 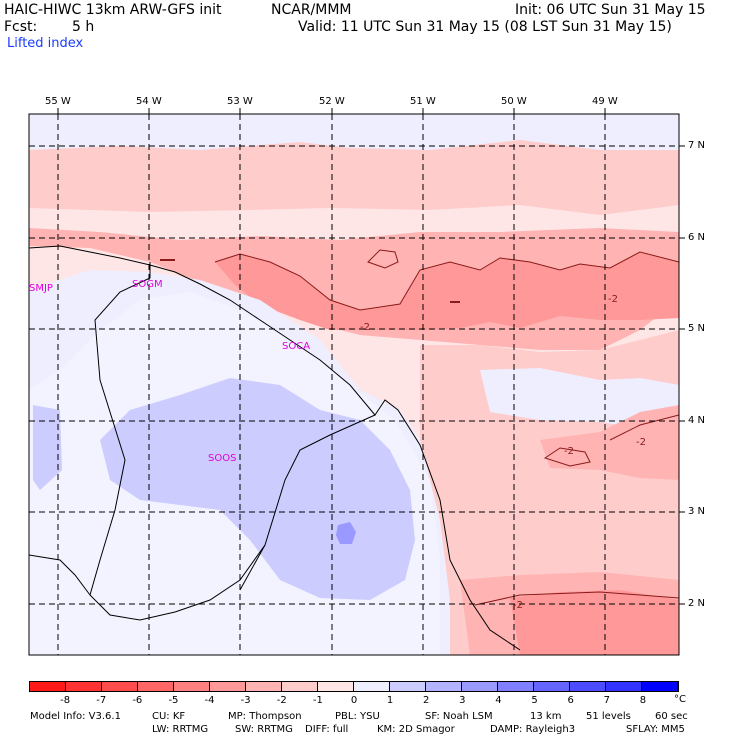 I want to click on colorbar-tick-label: 7, so click(x=606, y=700).